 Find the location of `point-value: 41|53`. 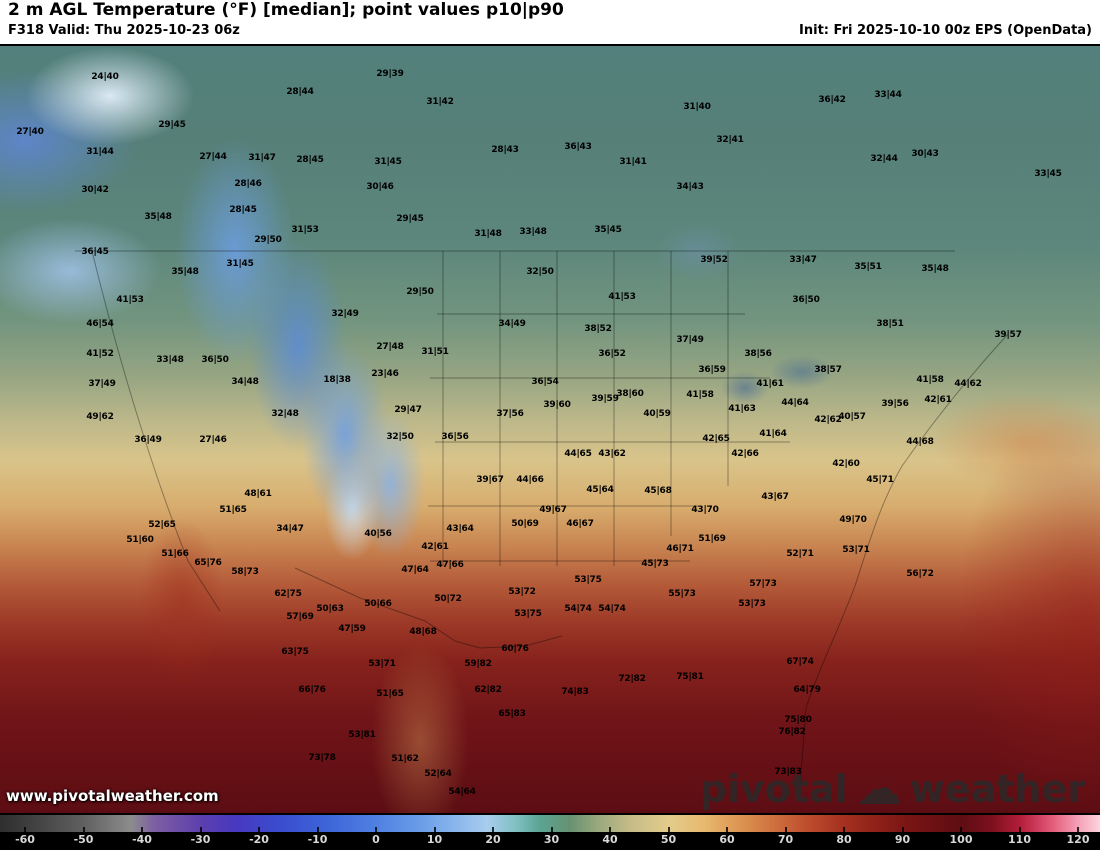

point-value: 41|53 is located at coordinates (130, 300).